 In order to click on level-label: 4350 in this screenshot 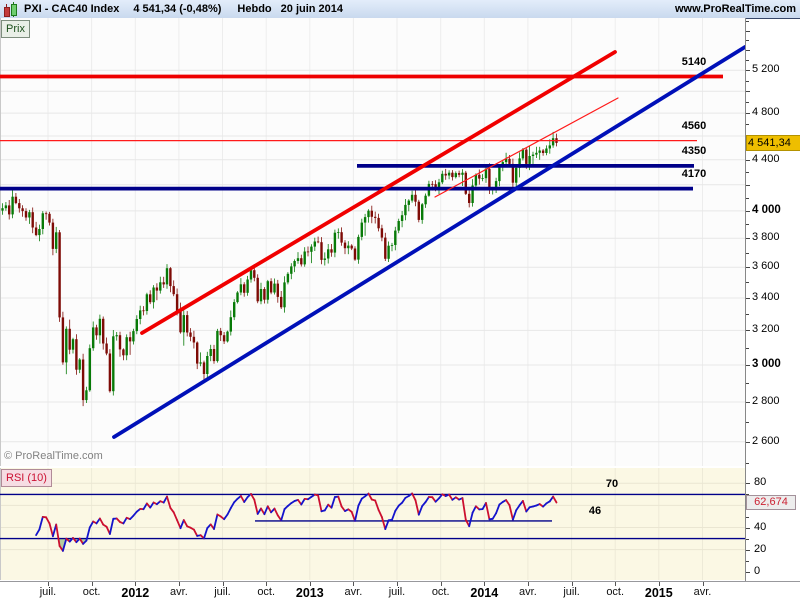, I will do `click(694, 150)`.